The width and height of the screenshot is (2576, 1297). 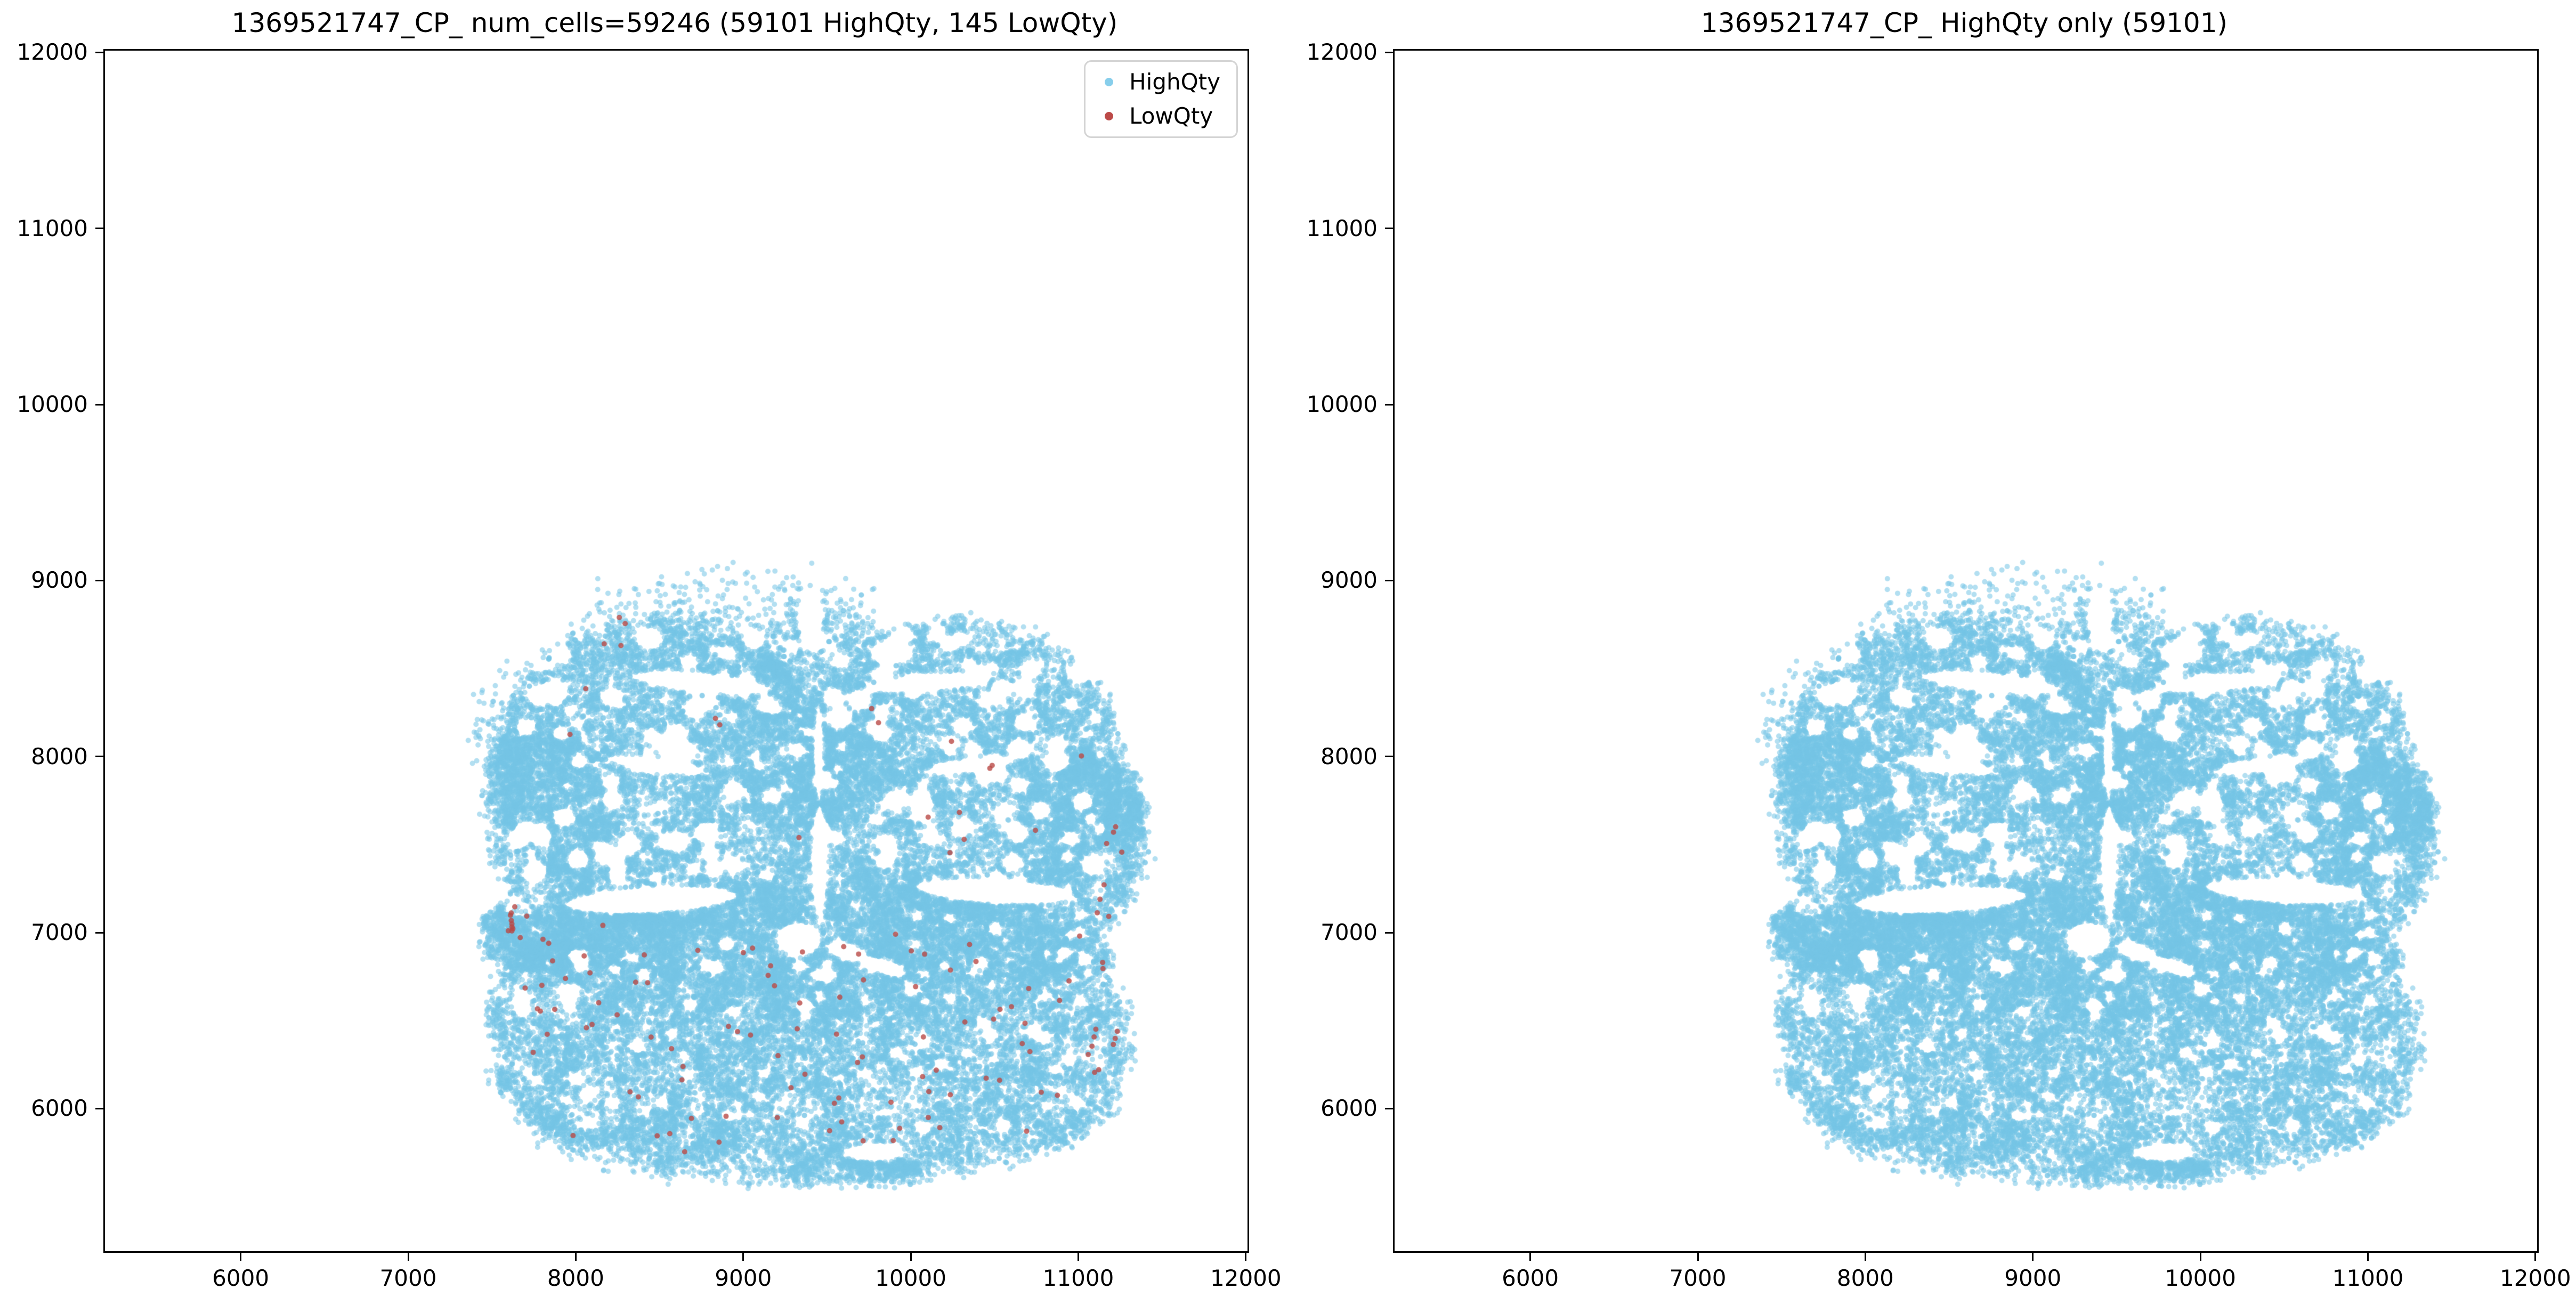 I want to click on legend-label-highqty: HighQty, so click(x=1174, y=82).